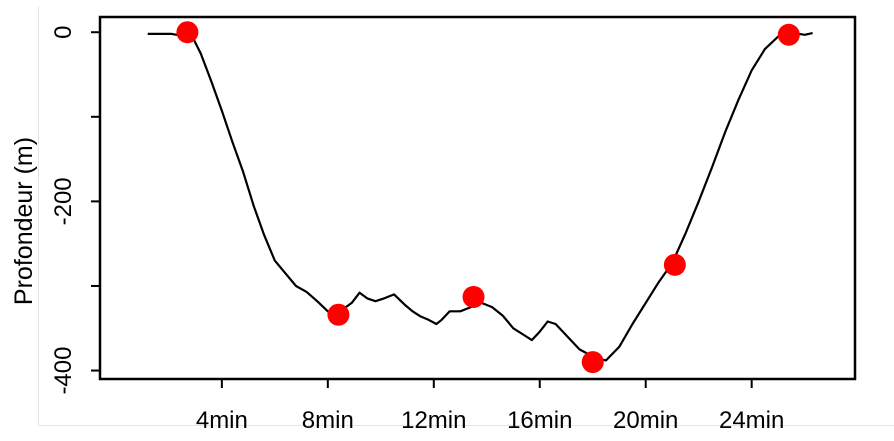 This screenshot has height=441, width=894. I want to click on x-tick-label: 16min, so click(539, 420).